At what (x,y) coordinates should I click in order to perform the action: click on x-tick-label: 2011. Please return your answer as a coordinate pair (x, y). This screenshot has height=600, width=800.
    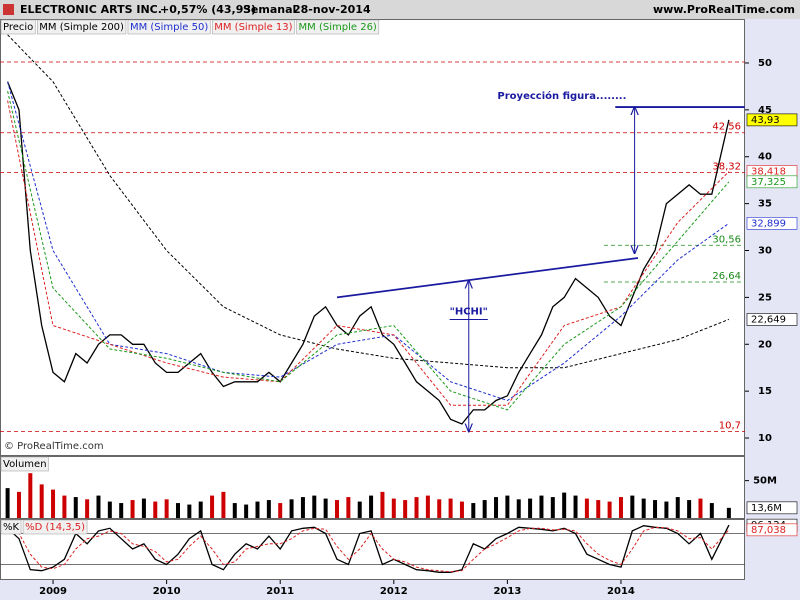
    Looking at the image, I should click on (280, 591).